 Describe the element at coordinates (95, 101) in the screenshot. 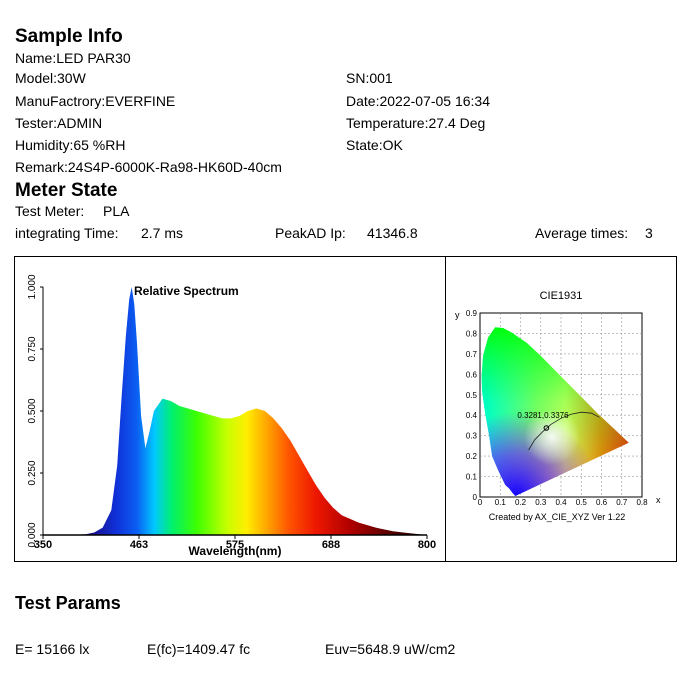

I see `sample-manufactory: ManuFactrory:EVERFINE` at that location.